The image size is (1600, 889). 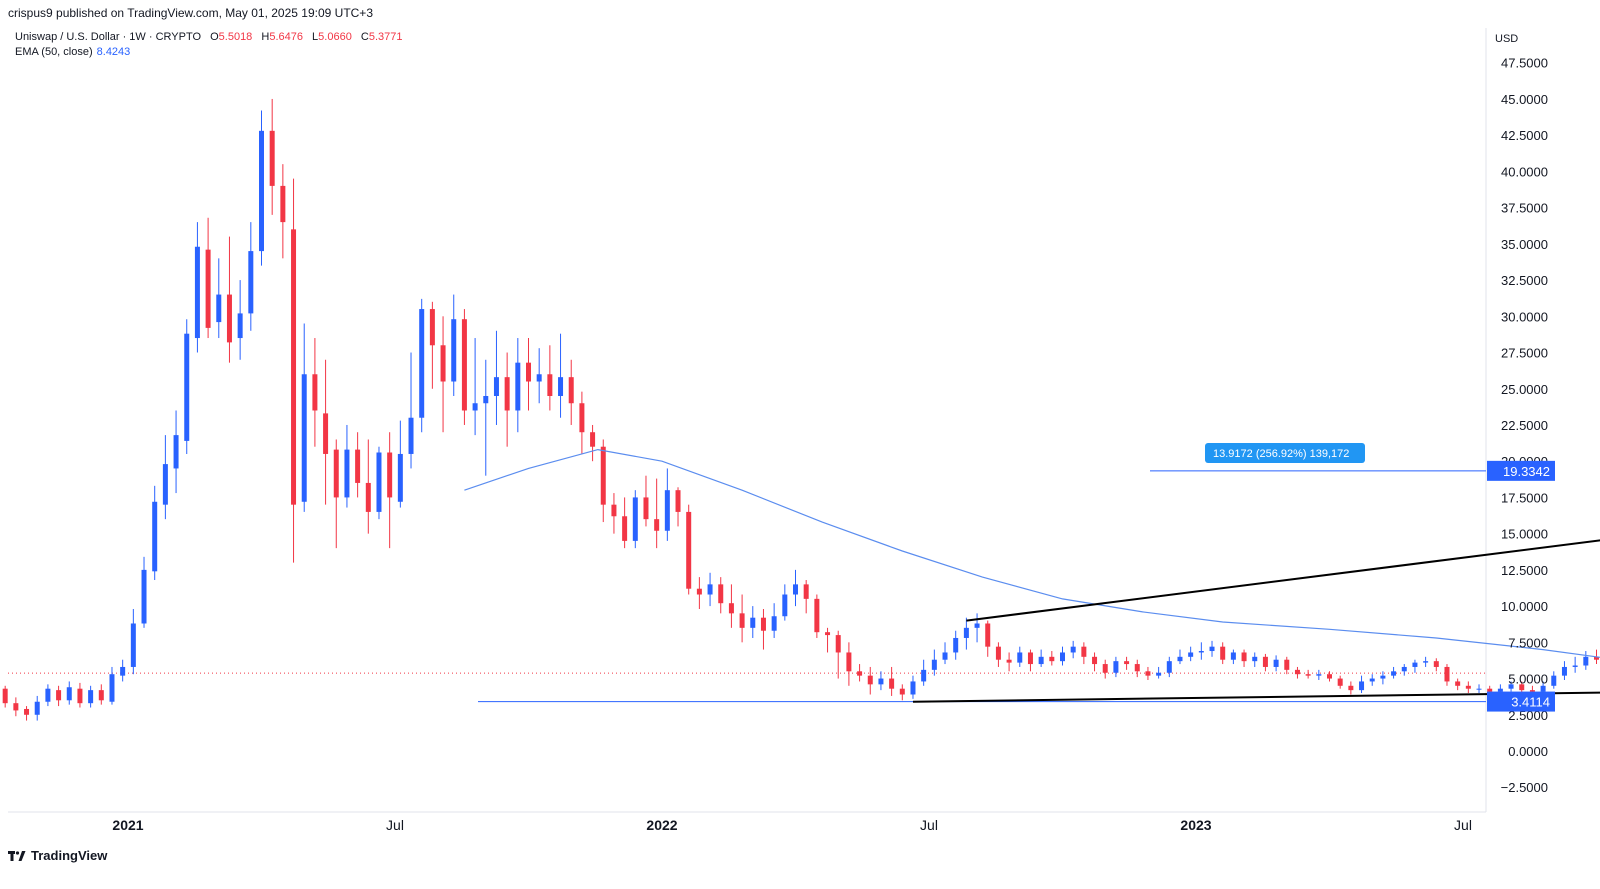 I want to click on measure-label-text: 13.9172 (256.92%) 139,172, so click(x=1281, y=454).